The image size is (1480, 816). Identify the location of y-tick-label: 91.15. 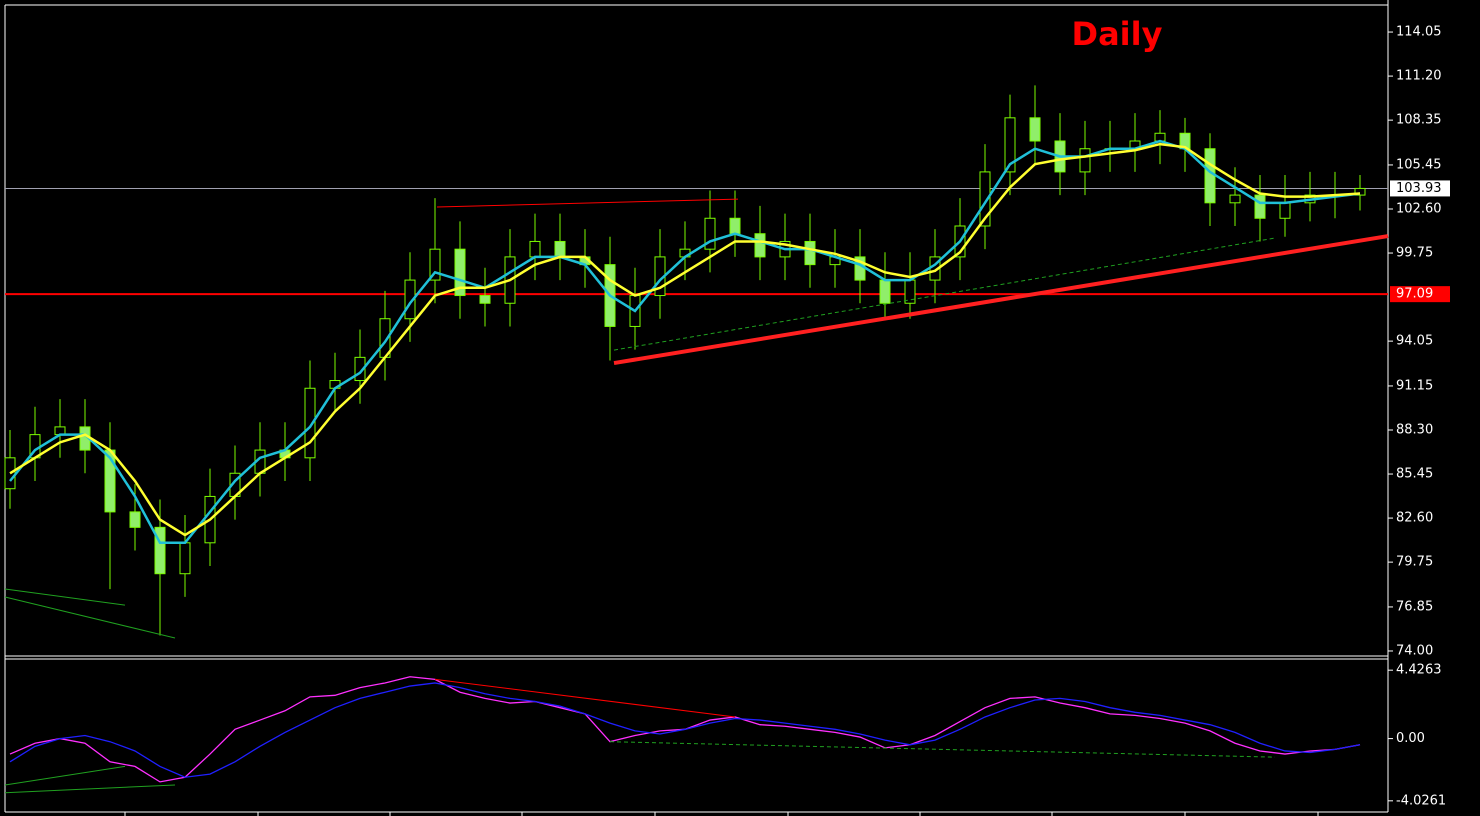
(1414, 385).